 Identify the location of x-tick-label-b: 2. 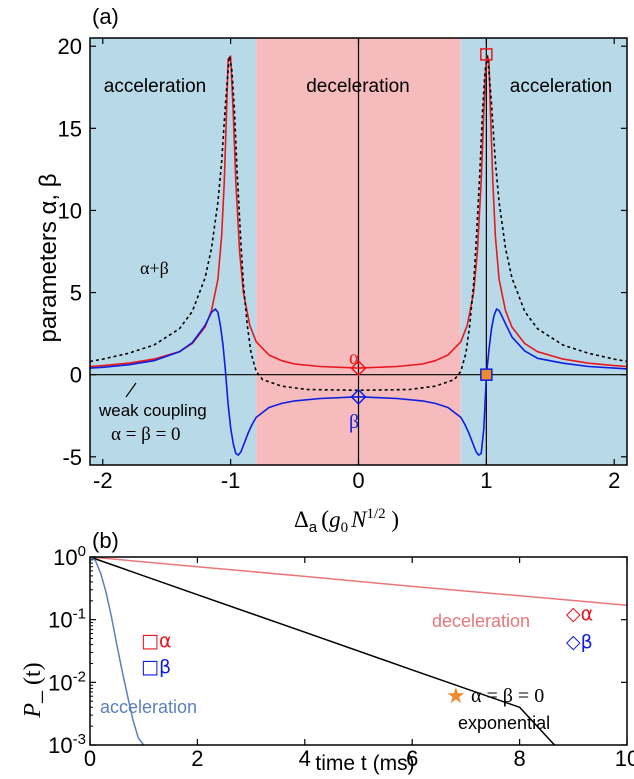
(197, 758).